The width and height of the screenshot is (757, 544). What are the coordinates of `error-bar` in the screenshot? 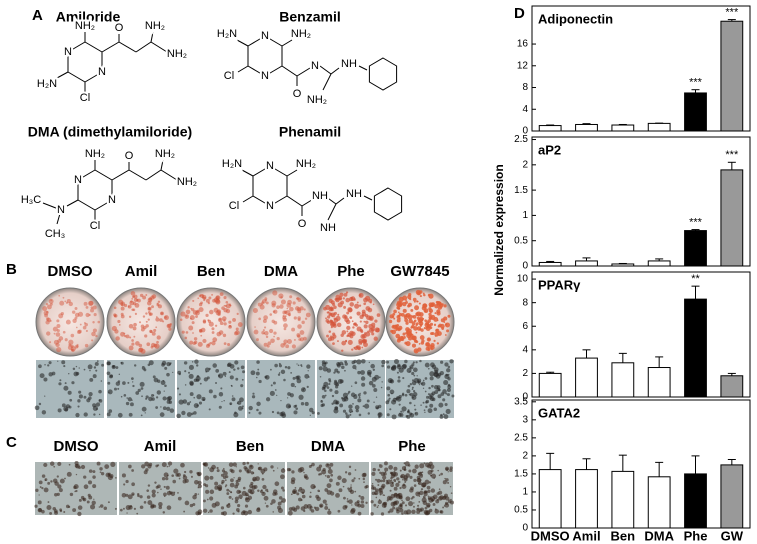 It's located at (622, 124).